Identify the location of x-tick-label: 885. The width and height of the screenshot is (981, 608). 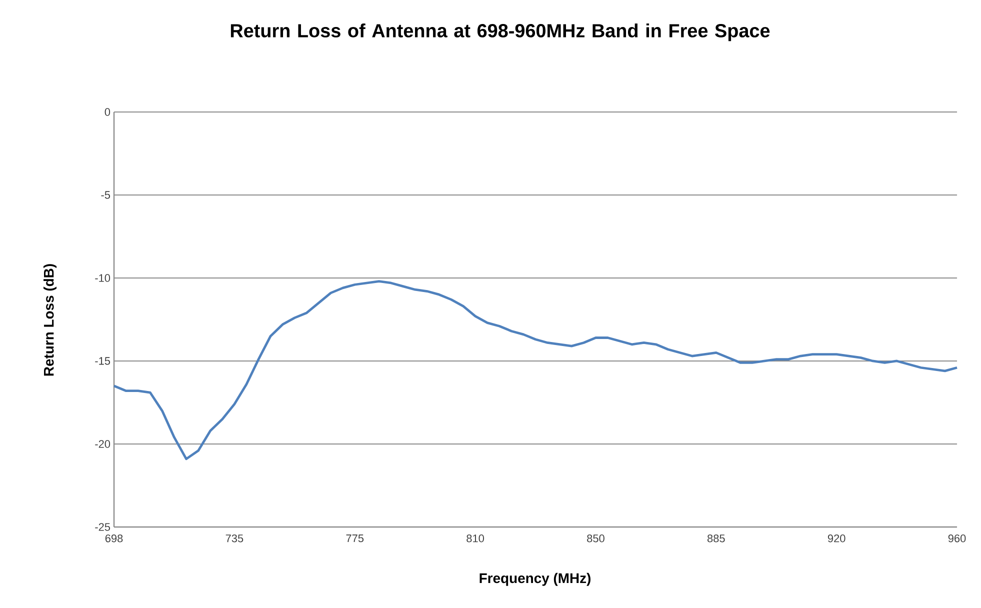
(716, 538).